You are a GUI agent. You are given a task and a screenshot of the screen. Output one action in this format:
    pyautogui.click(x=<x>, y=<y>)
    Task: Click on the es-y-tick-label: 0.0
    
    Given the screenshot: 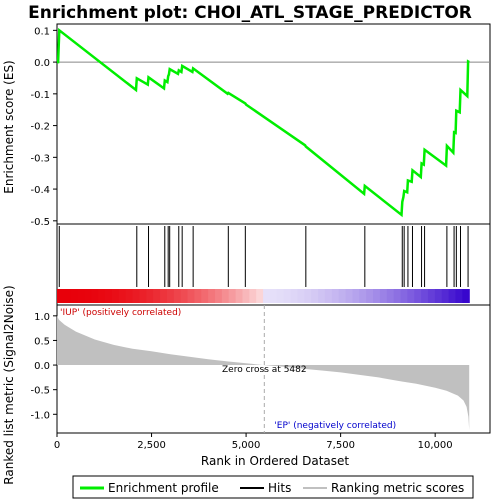 What is the action you would take?
    pyautogui.click(x=42, y=63)
    